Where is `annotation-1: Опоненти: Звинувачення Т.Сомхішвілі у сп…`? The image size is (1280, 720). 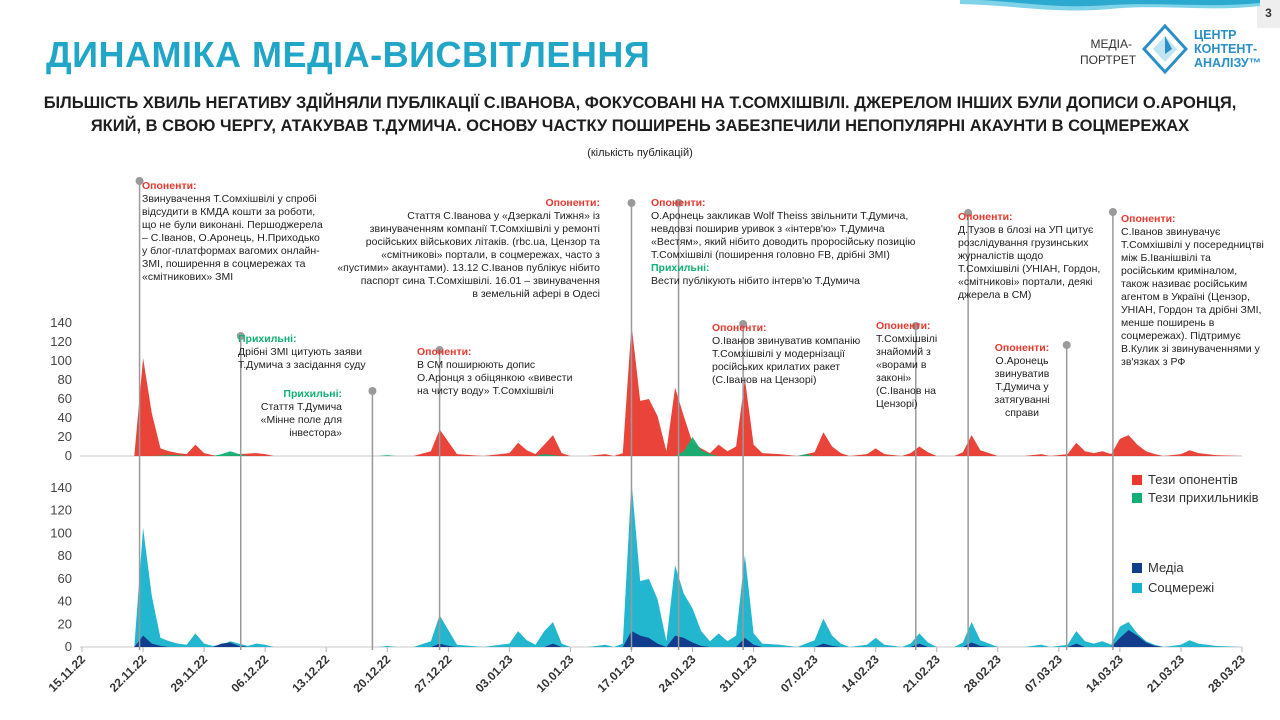 annotation-1: Опоненти: Звинувачення Т.Сомхішвілі у сп… is located at coordinates (232, 231).